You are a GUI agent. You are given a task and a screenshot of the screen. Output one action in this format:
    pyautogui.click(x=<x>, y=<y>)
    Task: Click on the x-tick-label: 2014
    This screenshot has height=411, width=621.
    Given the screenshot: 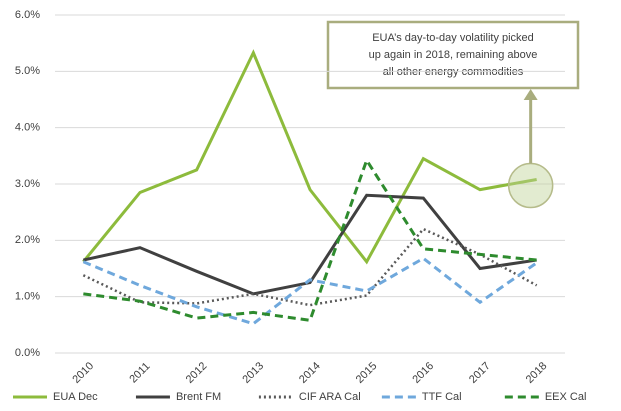 What is the action you would take?
    pyautogui.click(x=310, y=373)
    